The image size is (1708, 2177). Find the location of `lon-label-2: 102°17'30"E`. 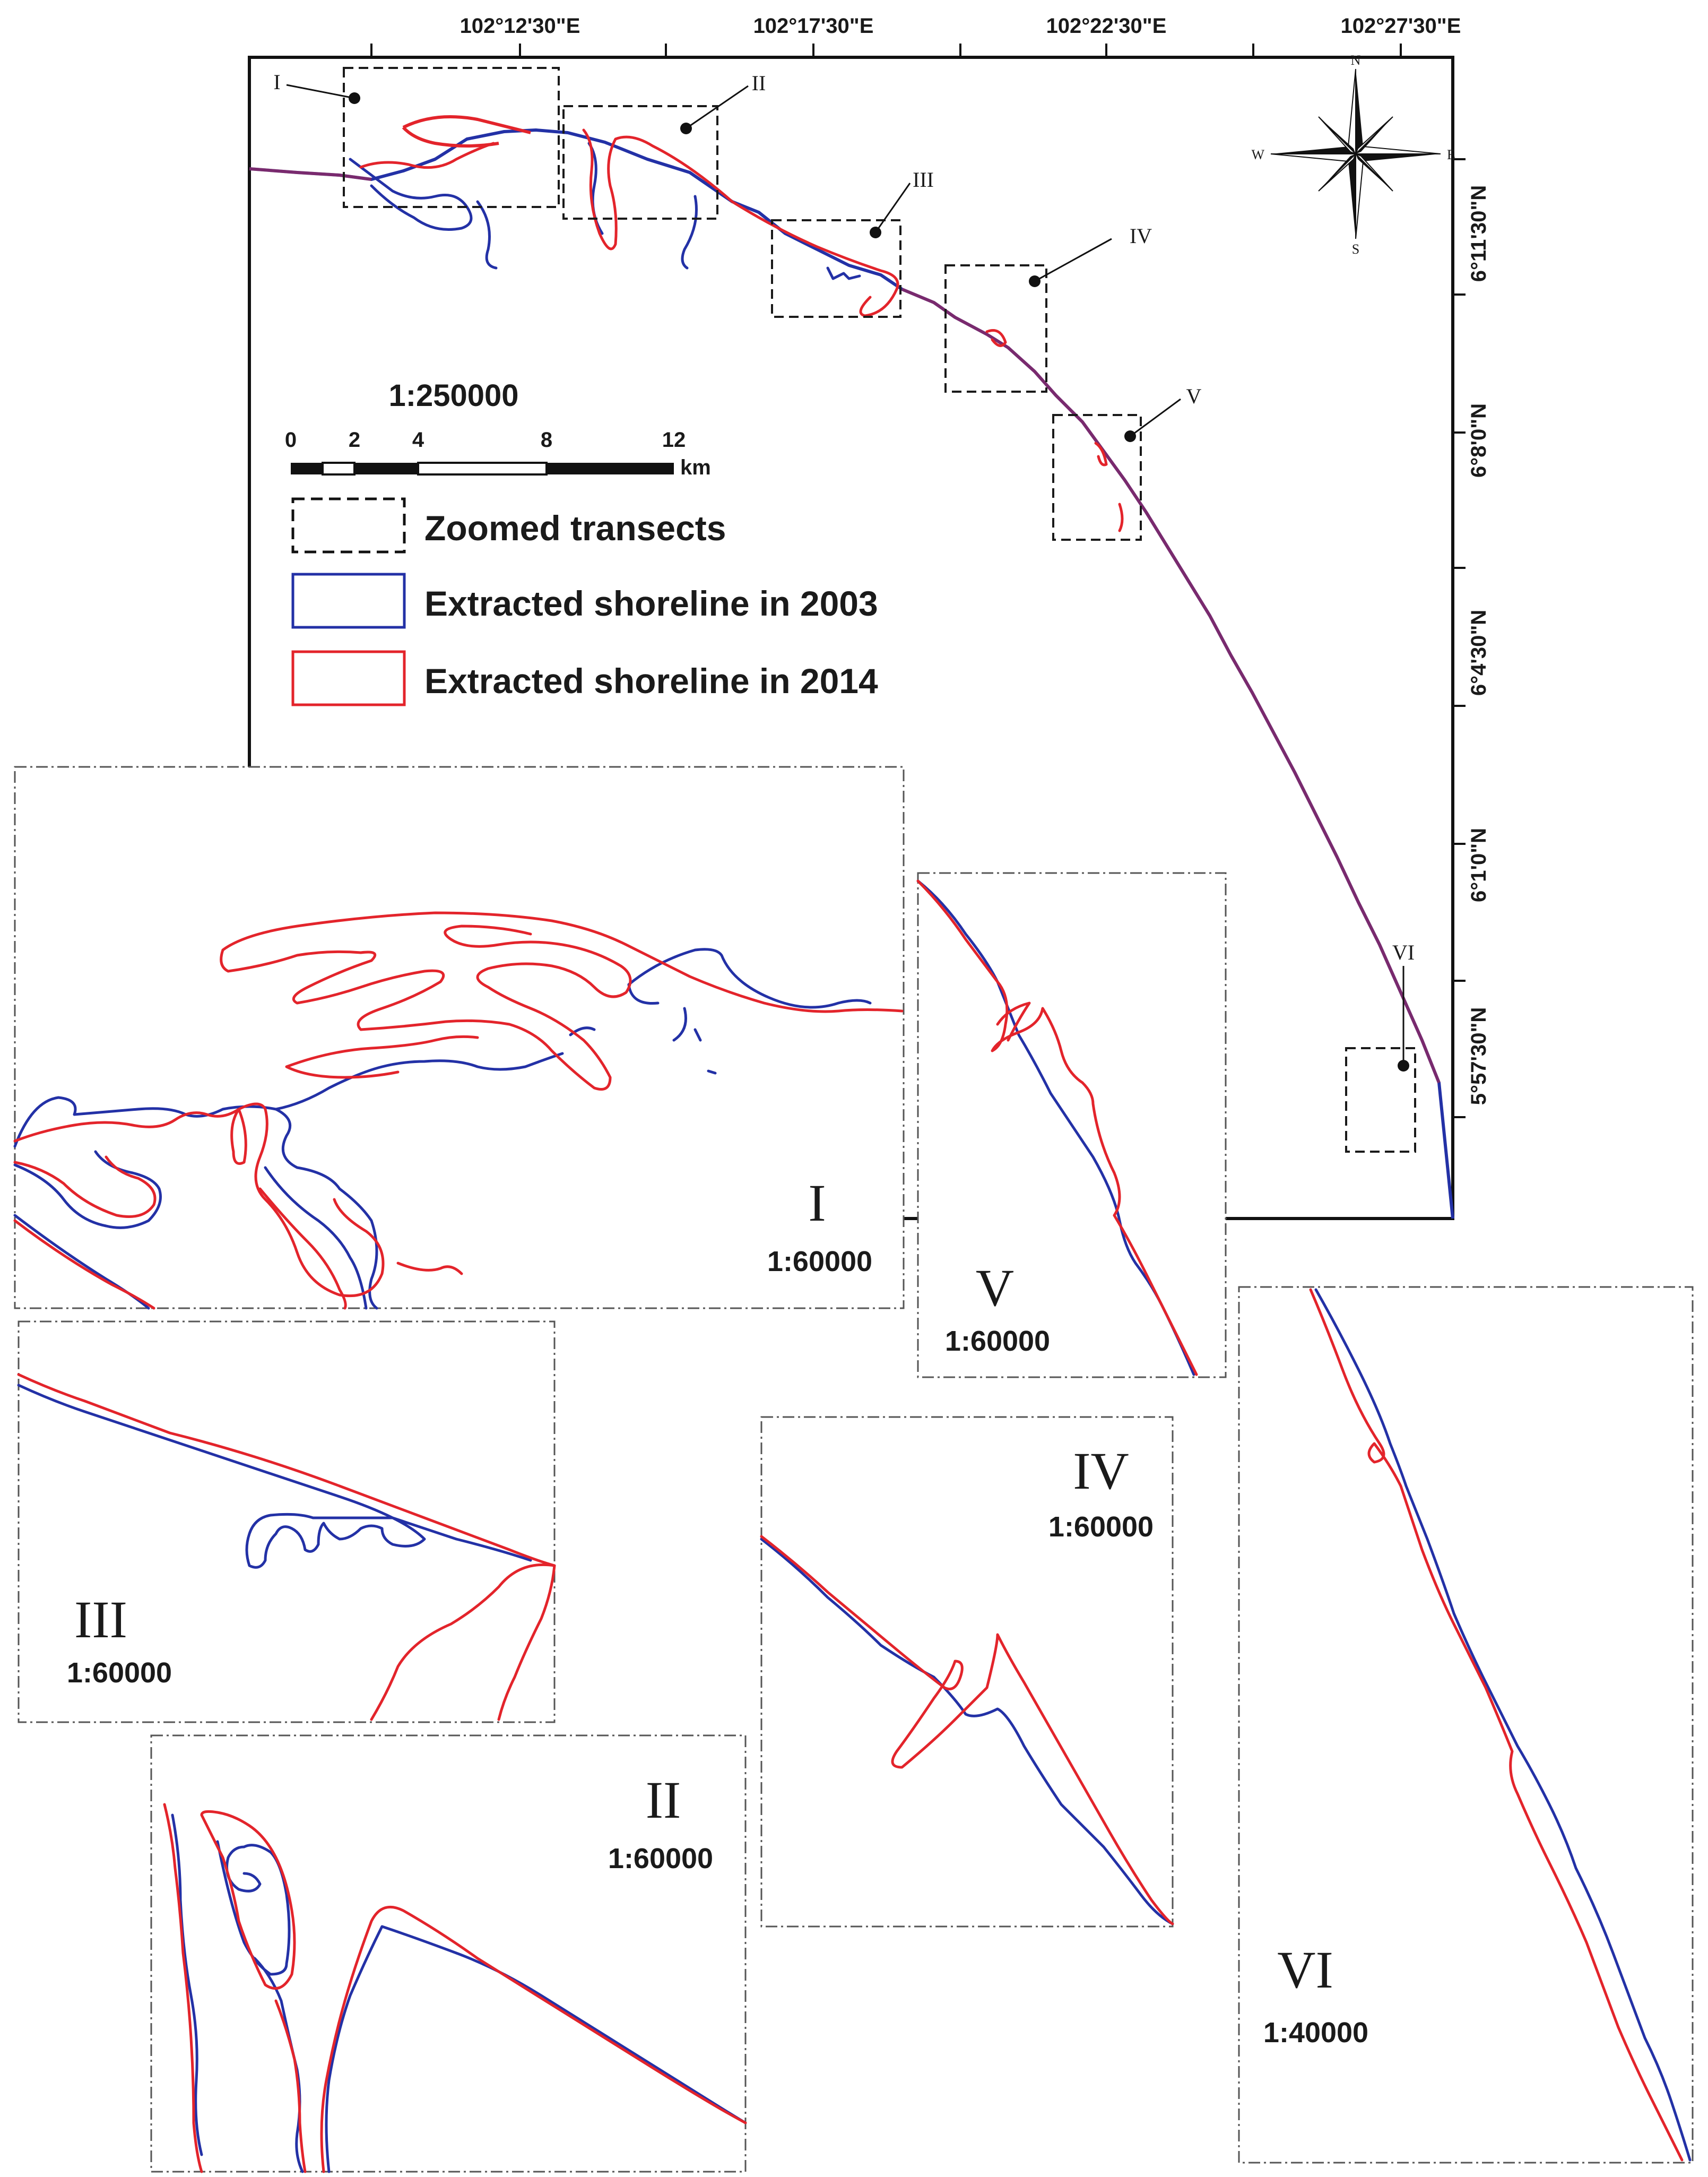

lon-label-2: 102°17'30"E is located at coordinates (814, 26).